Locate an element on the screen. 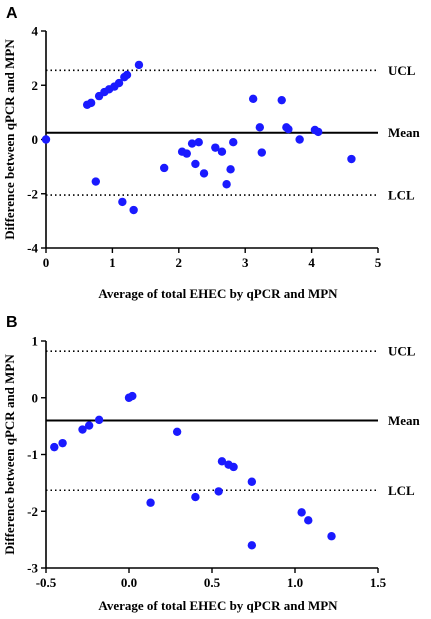  x-tick-label: 0.0 is located at coordinates (129, 582).